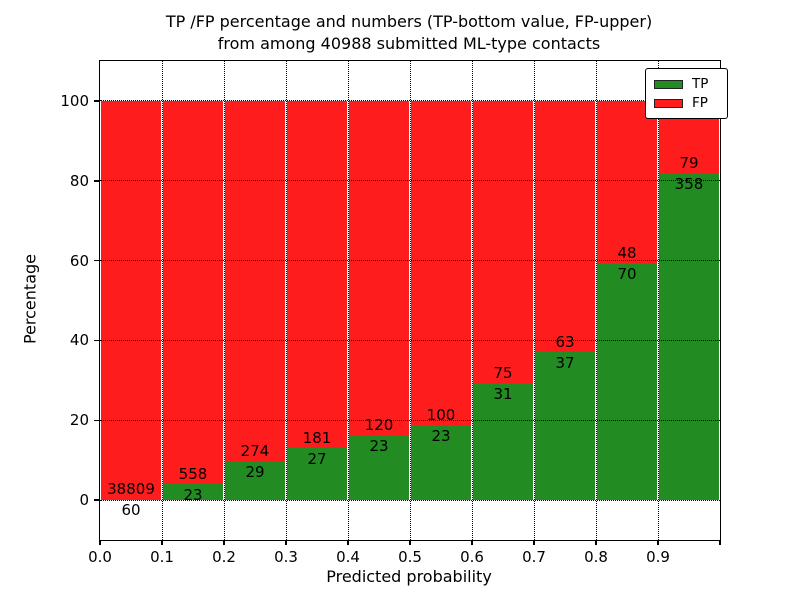 This screenshot has height=600, width=800. What do you see at coordinates (79, 180) in the screenshot?
I see `y-tick-label: 80` at bounding box center [79, 180].